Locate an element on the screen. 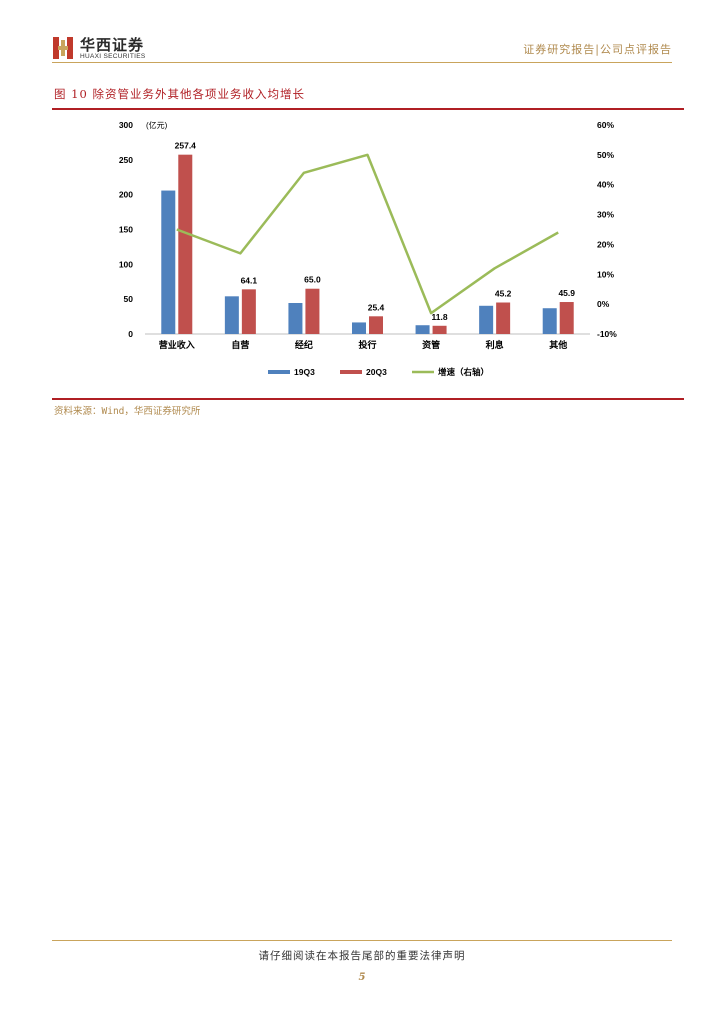 This screenshot has height=1024, width=724. bar-data-label: 45.9 is located at coordinates (566, 293).